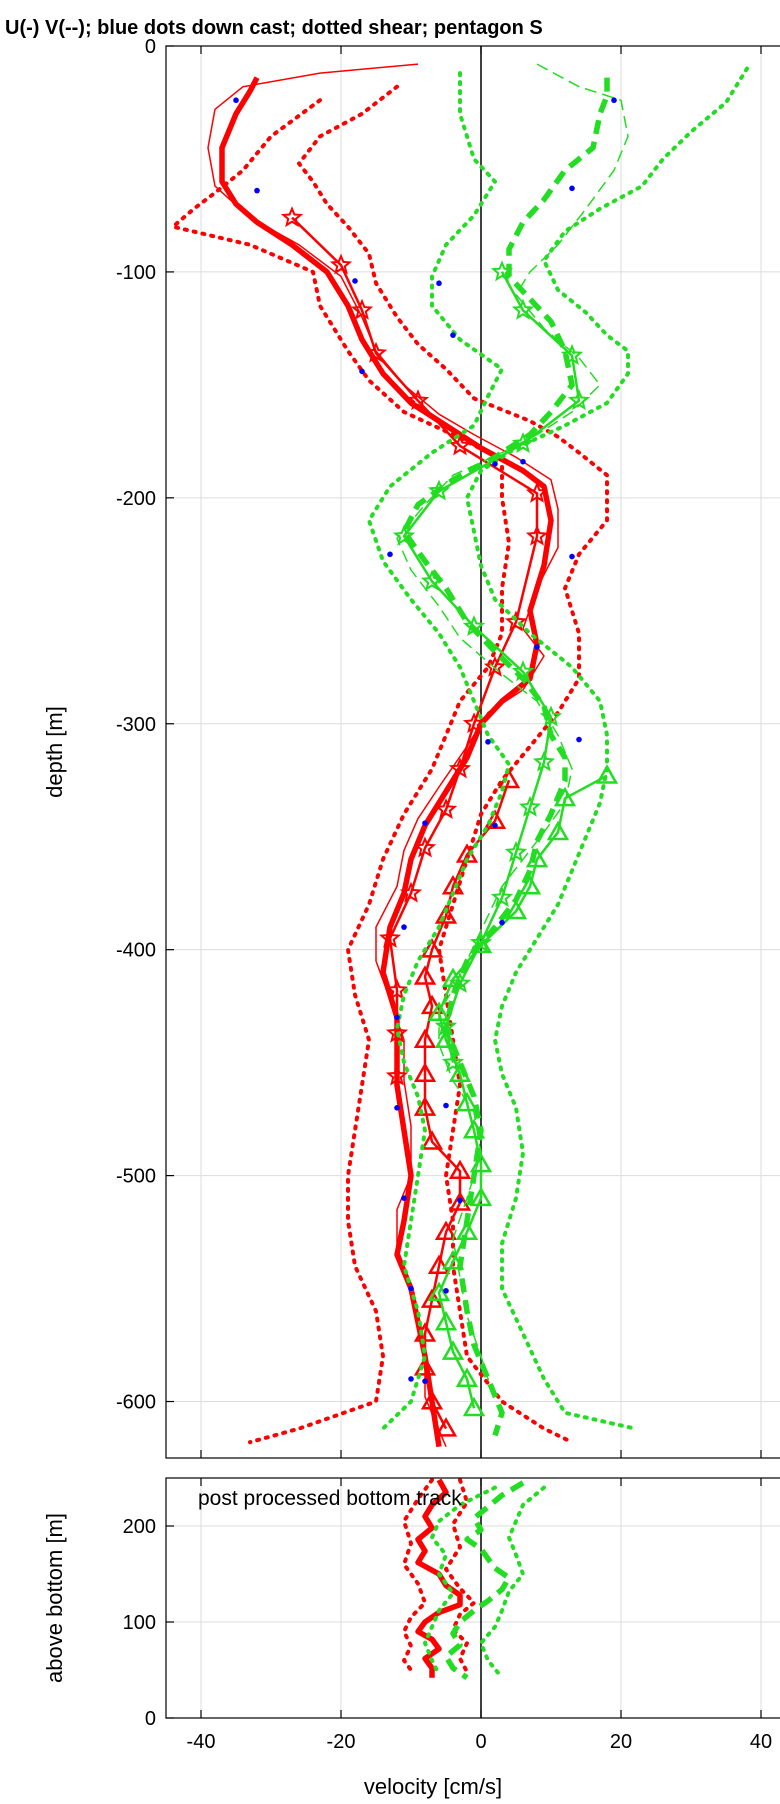 This screenshot has height=1804, width=780. What do you see at coordinates (460, 1575) in the screenshot?
I see `u-dotted-shear-right-line` at bounding box center [460, 1575].